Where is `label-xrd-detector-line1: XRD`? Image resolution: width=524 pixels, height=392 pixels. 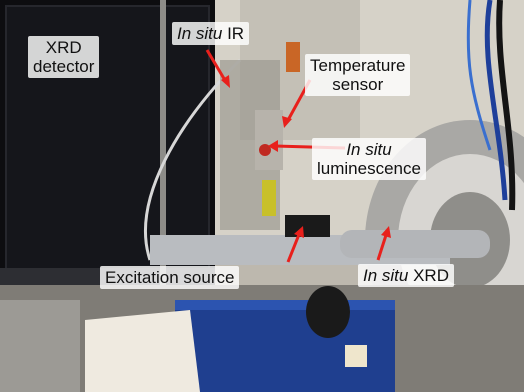
label-xrd-detector-line1: XRD is located at coordinates (63, 47).